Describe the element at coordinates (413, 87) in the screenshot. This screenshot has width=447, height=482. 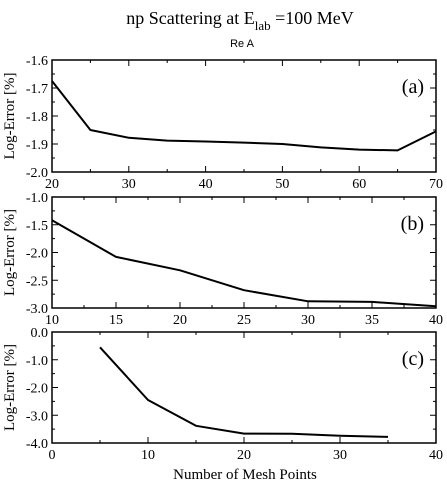
I see `panel-tag: (a)` at that location.